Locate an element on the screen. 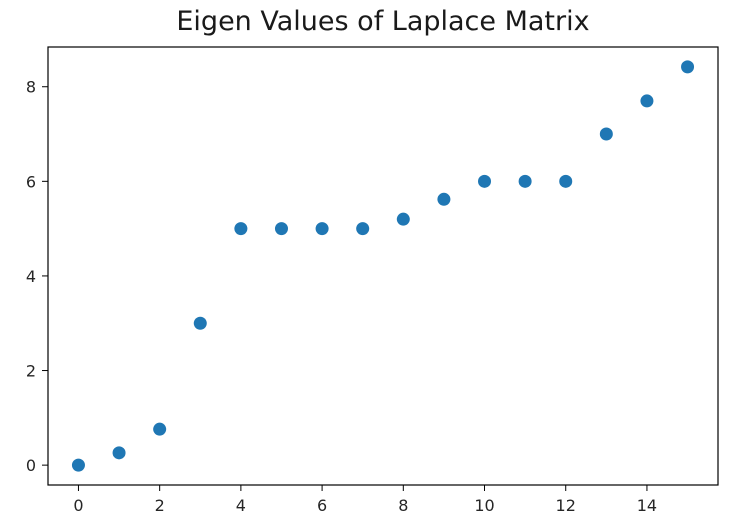  y-tick-label: 8 is located at coordinates (31, 87).